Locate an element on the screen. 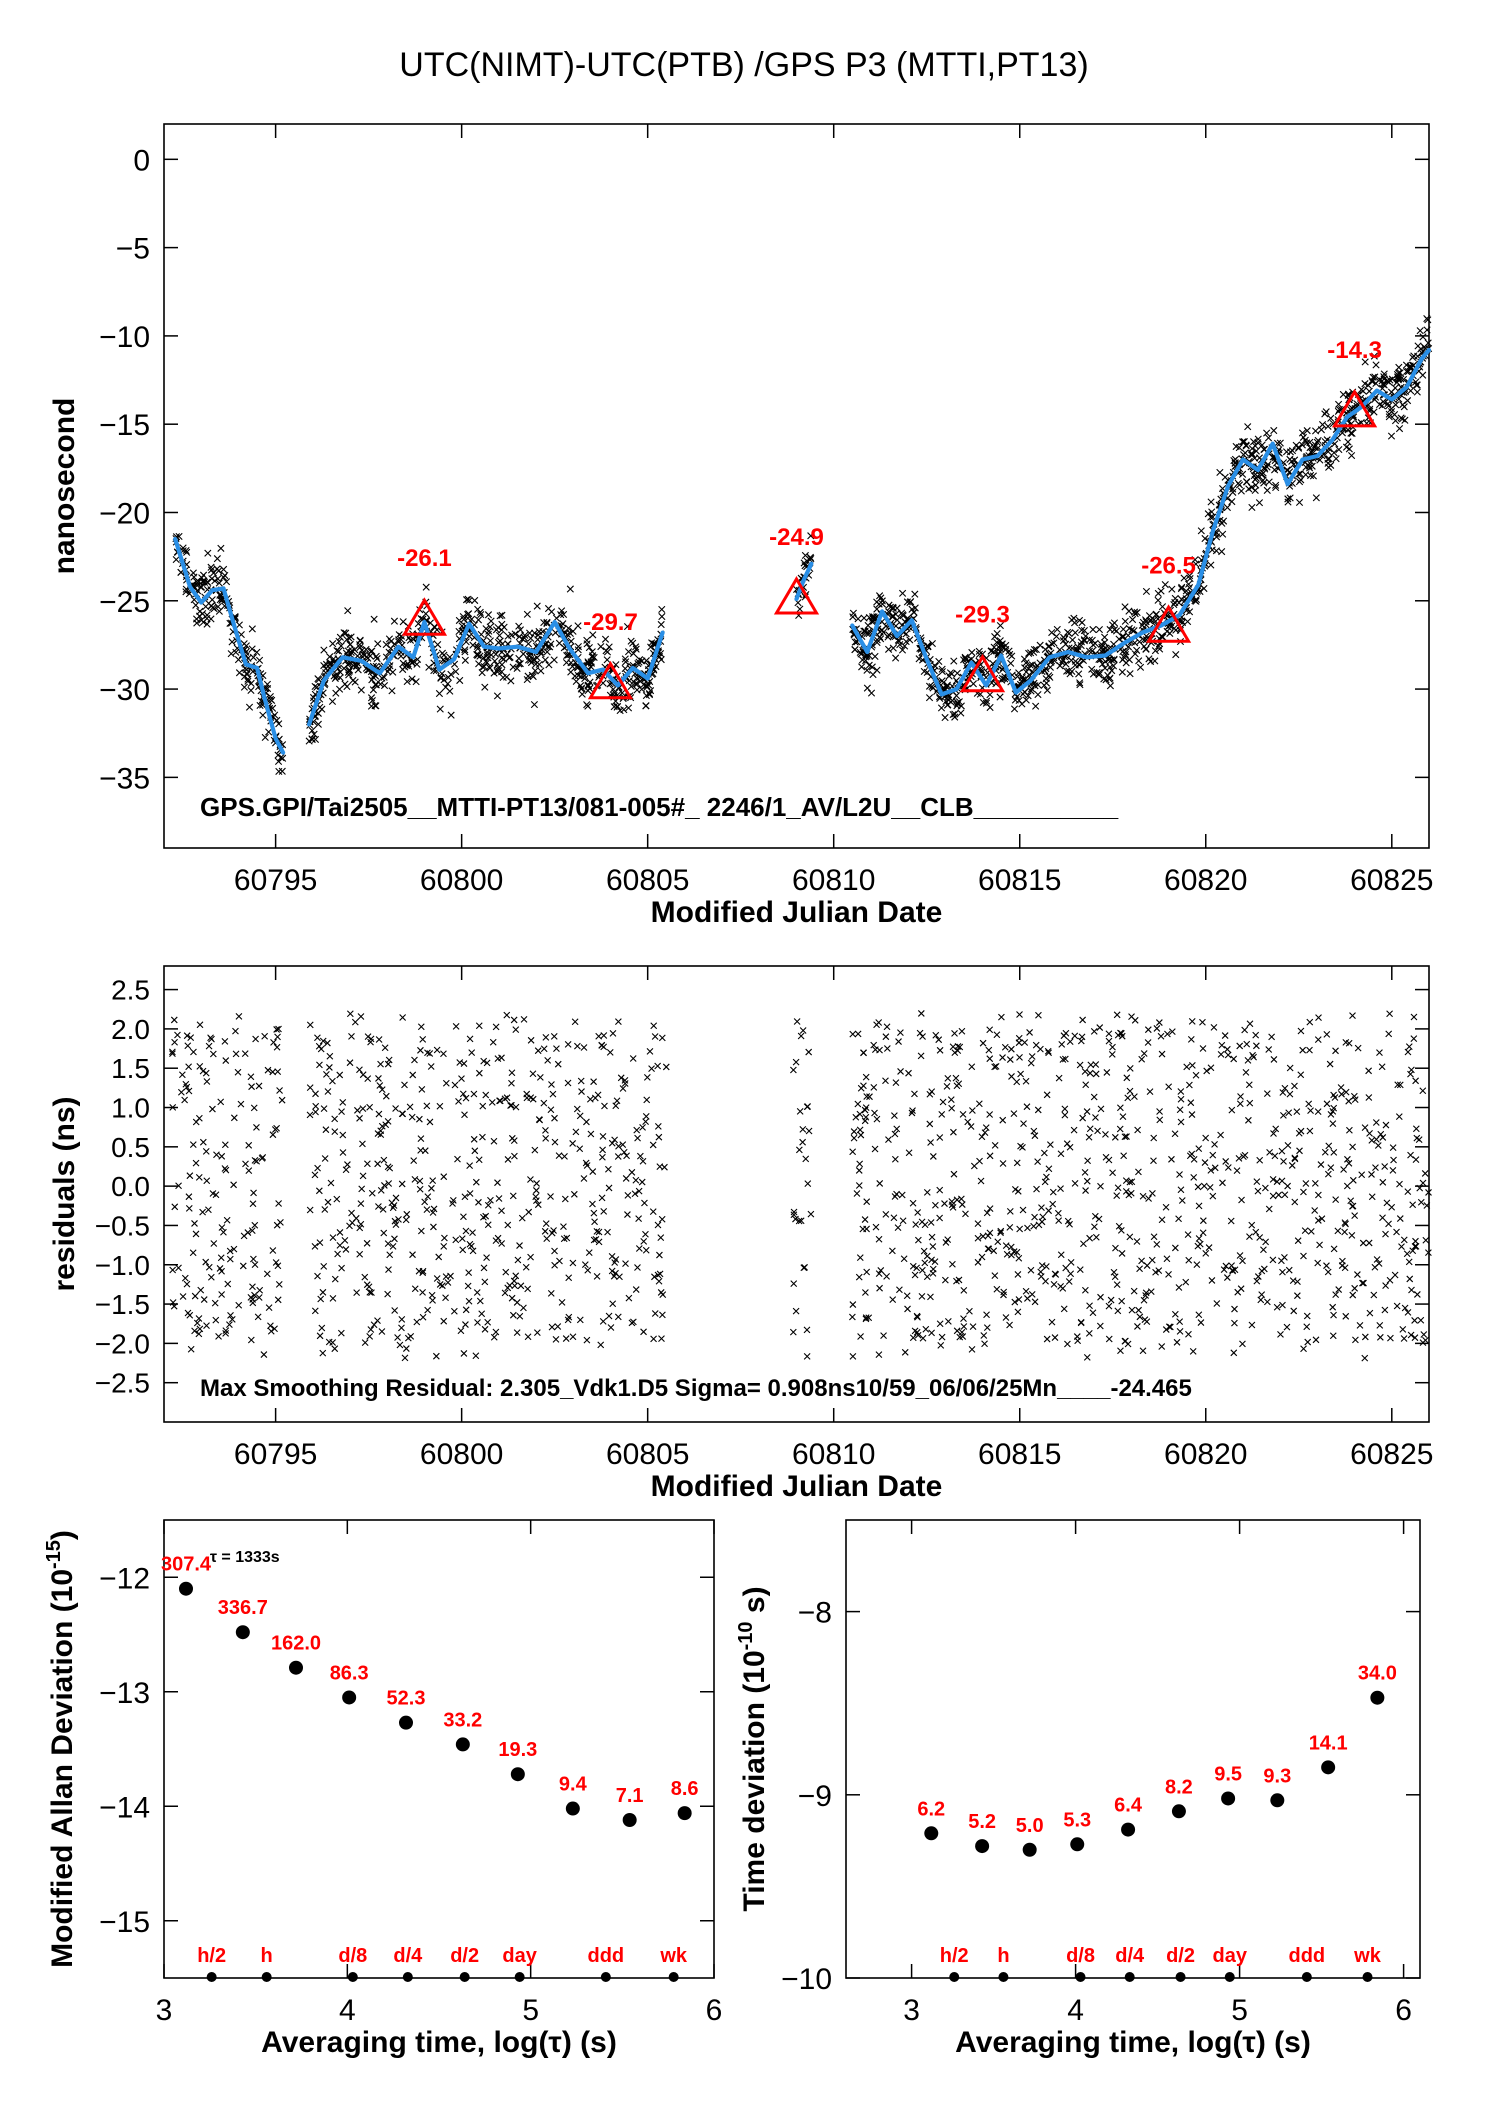 This screenshot has width=1488, height=2105. y-tick-label: 0.0 is located at coordinates (130, 1186).